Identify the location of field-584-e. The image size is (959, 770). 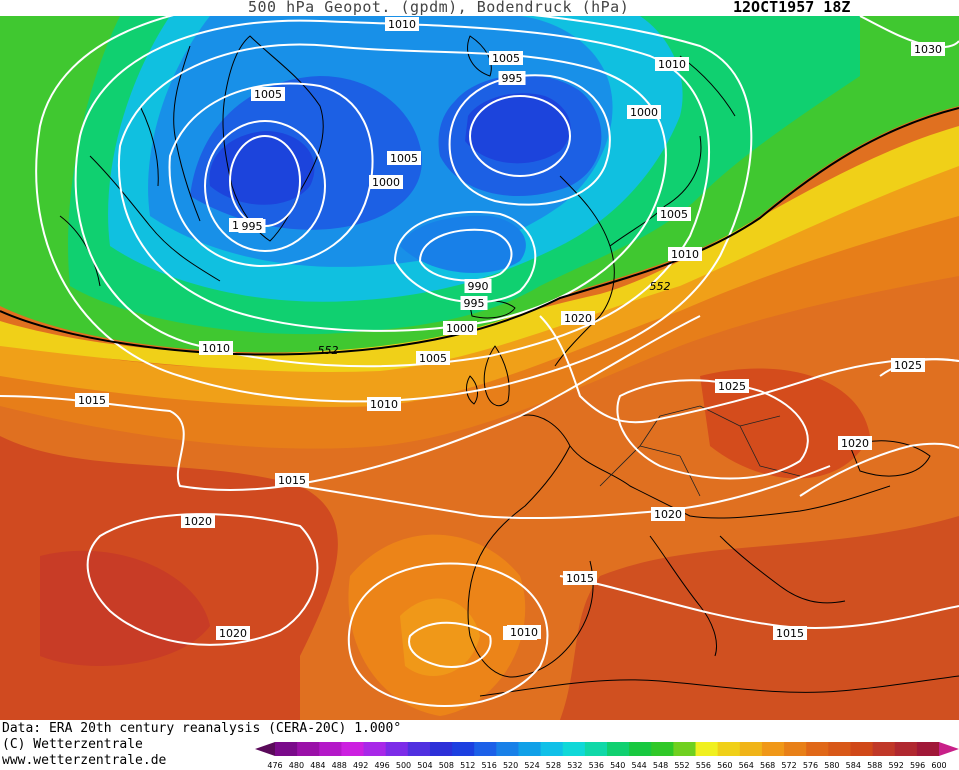
(785, 423).